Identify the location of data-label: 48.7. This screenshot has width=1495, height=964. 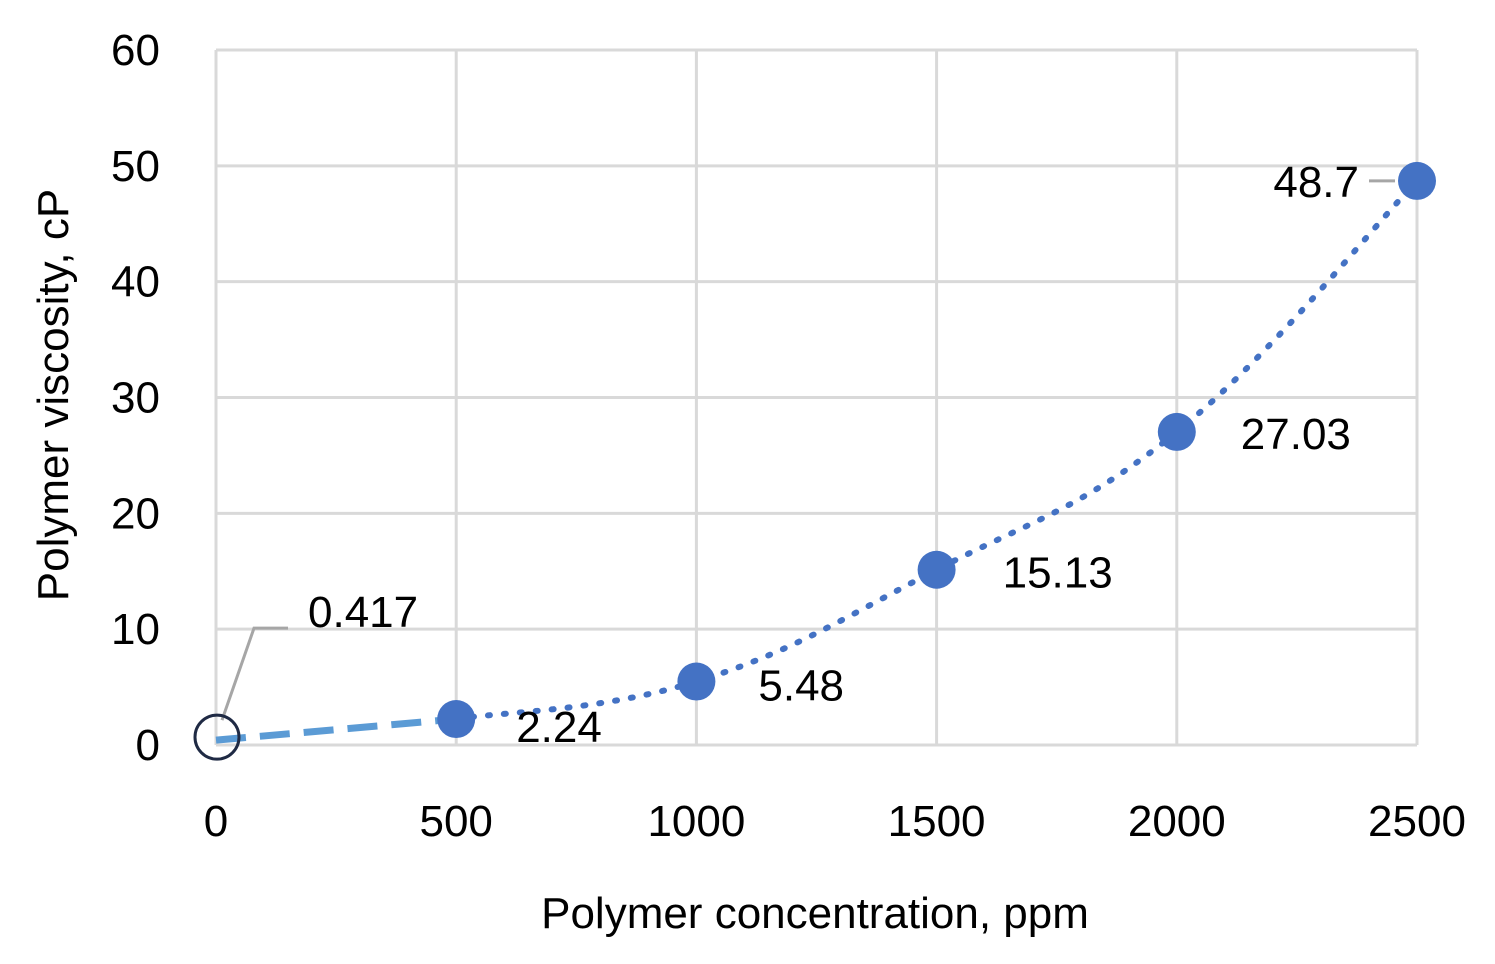
(1316, 182).